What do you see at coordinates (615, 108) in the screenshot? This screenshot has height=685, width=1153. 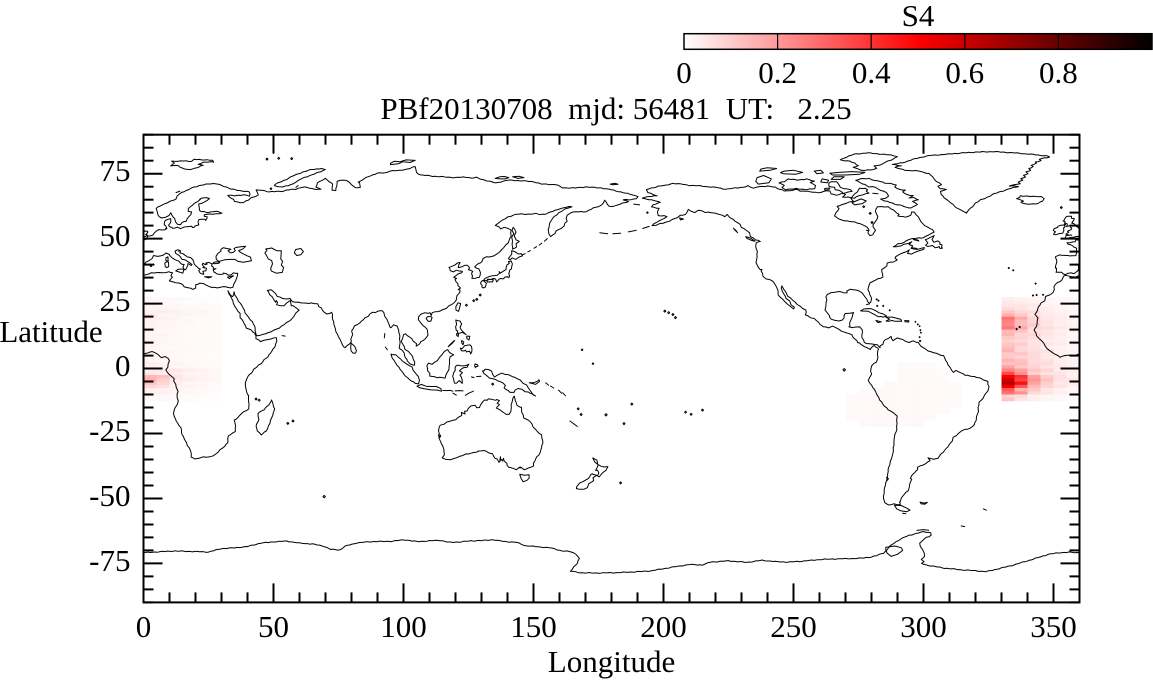 I see `svg-text:PBf20130708 mjd: 56481 UT:: PBf20130708 mjd: 56481 UT: 2.25` at bounding box center [615, 108].